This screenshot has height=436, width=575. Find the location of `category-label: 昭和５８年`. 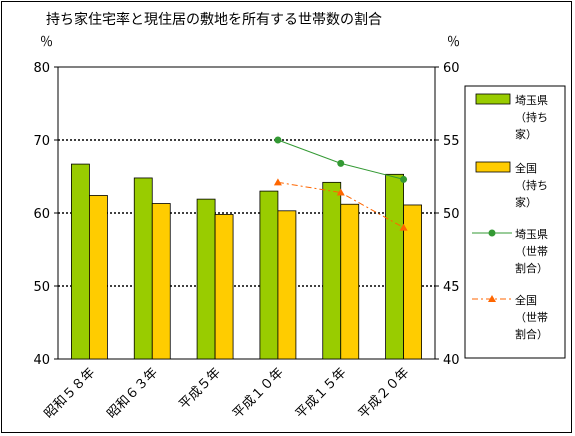

category-label: 昭和５８年 is located at coordinates (70, 393).